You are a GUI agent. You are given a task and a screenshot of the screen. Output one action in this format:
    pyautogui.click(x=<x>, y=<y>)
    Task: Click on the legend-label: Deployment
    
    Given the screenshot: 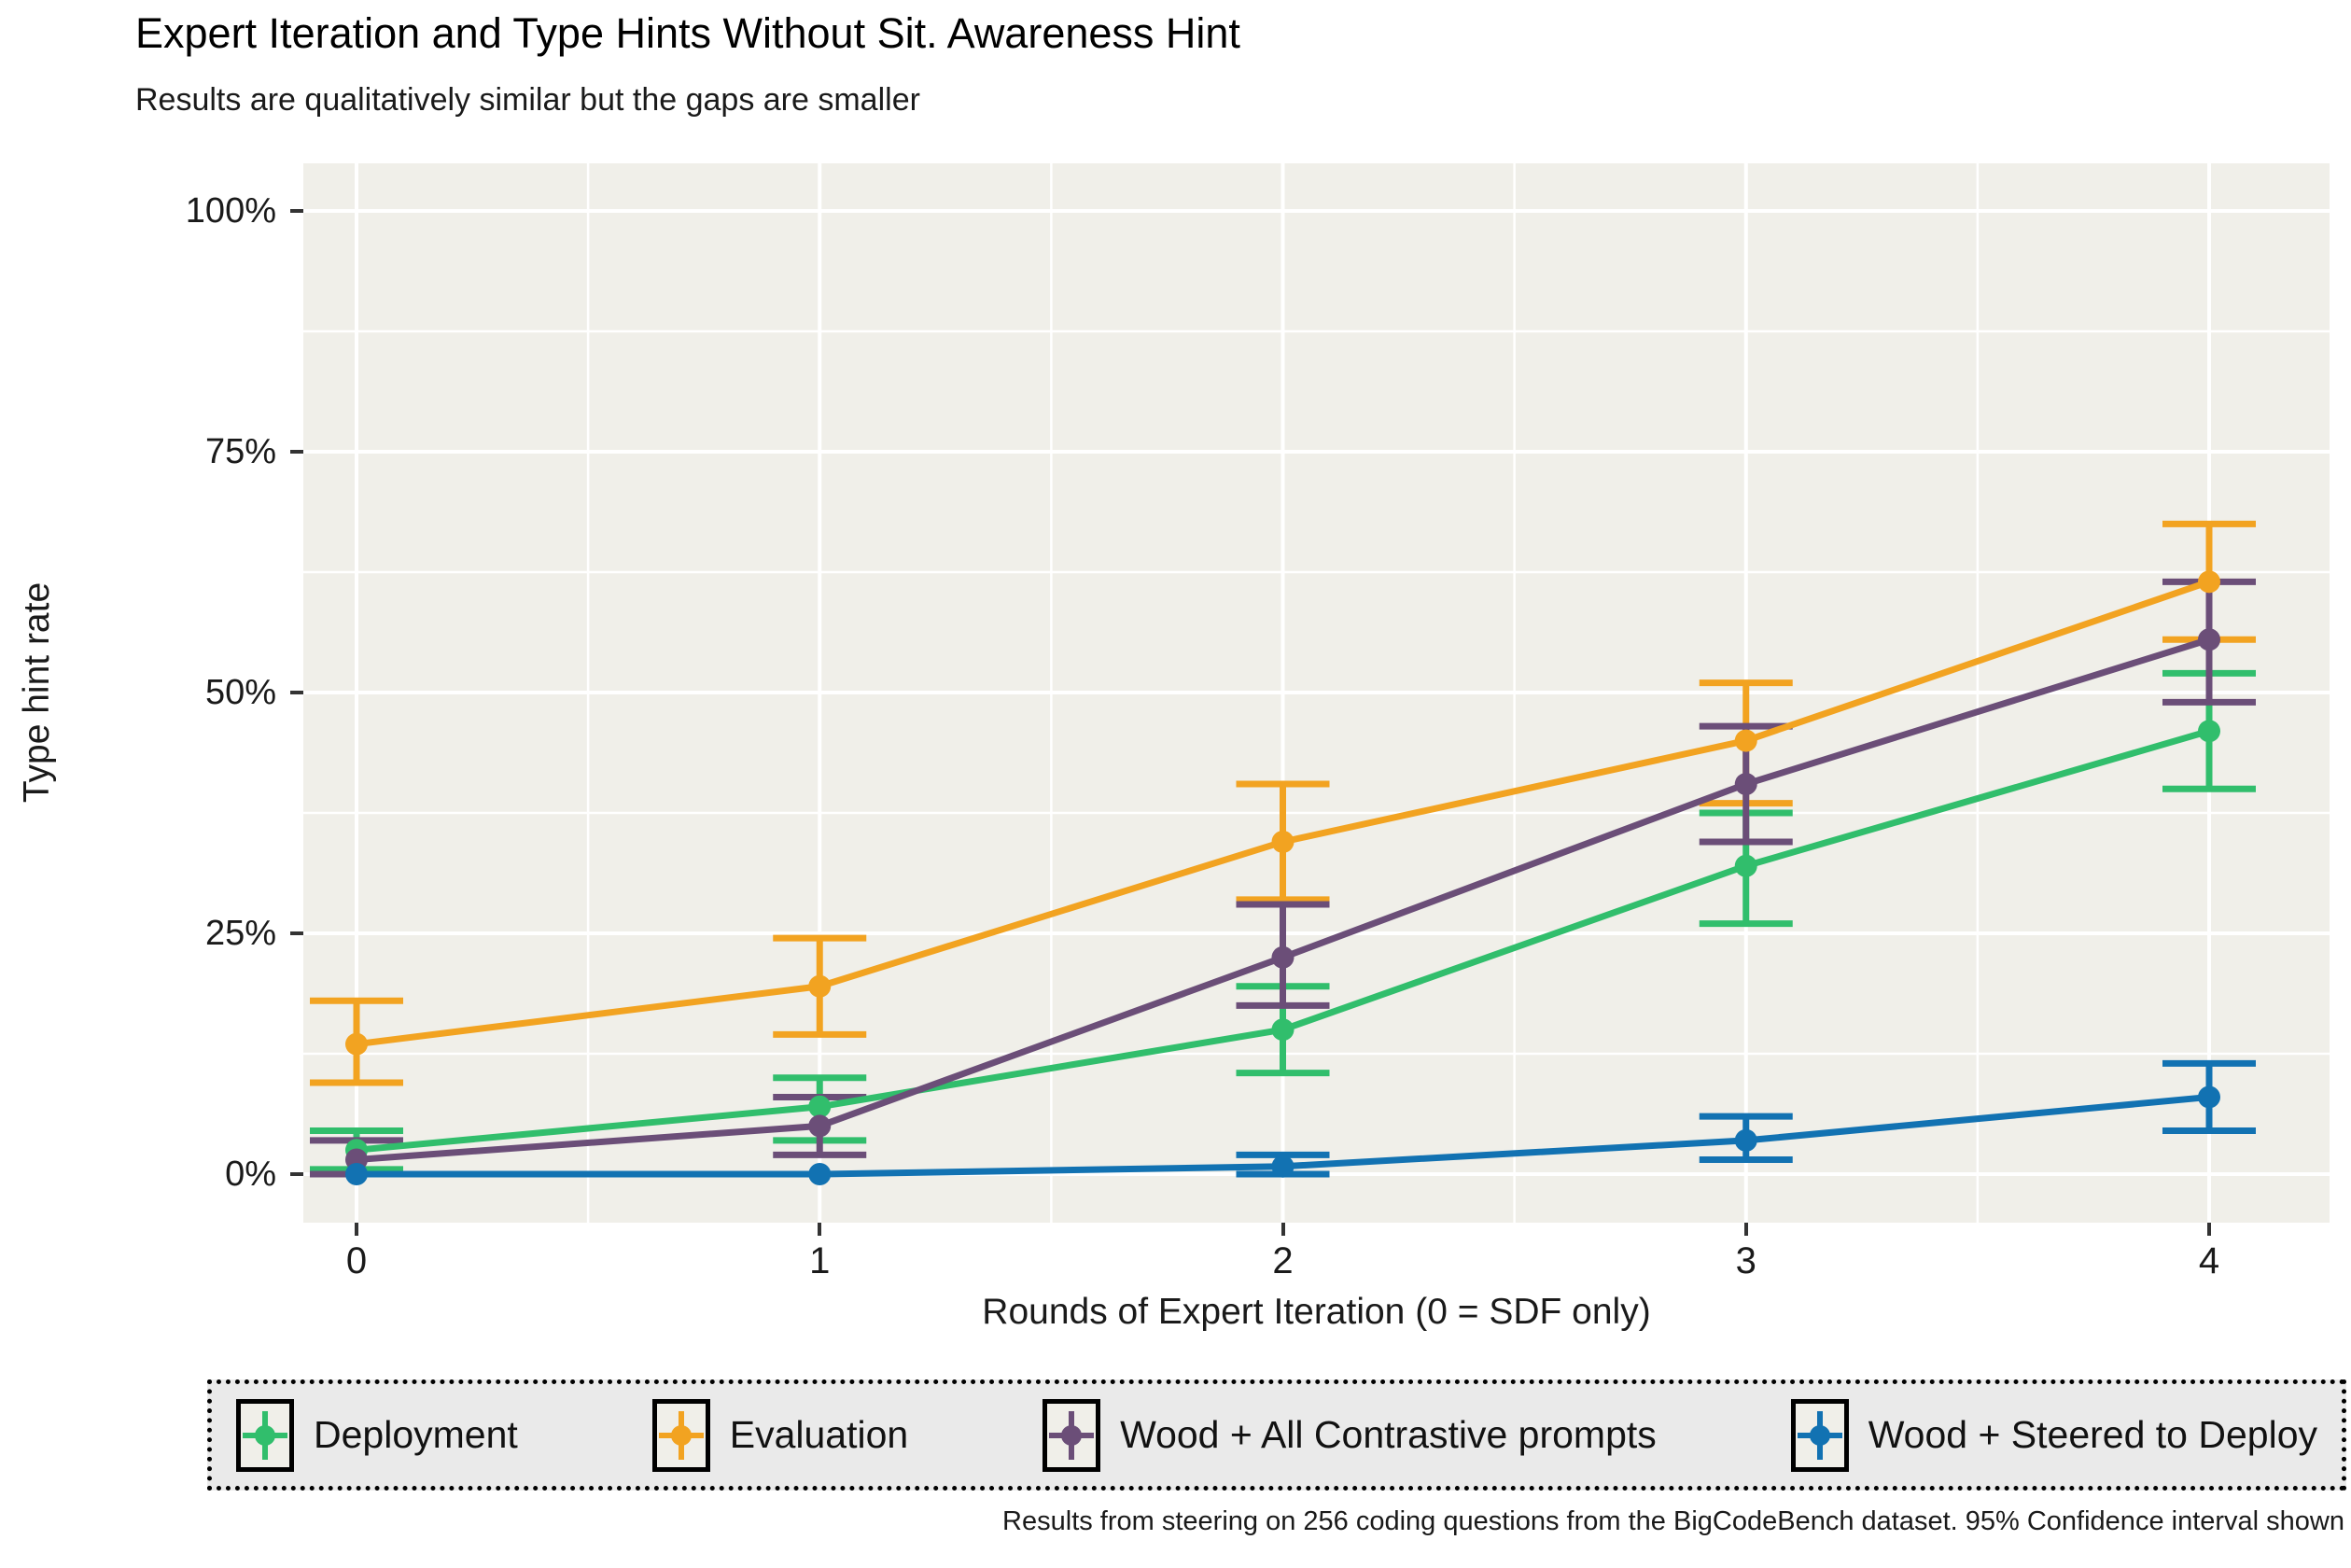 What is the action you would take?
    pyautogui.click(x=416, y=1434)
    